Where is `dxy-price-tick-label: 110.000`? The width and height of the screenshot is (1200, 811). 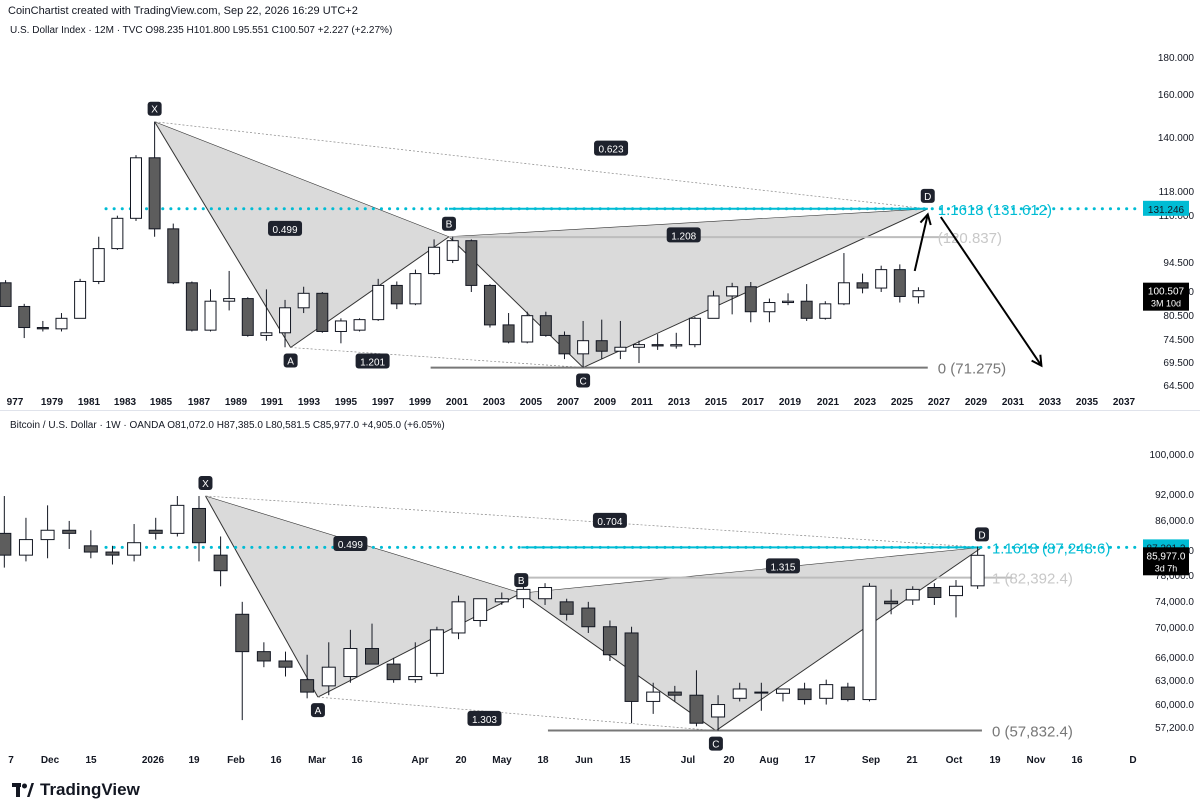 dxy-price-tick-label: 110.000 is located at coordinates (1177, 216).